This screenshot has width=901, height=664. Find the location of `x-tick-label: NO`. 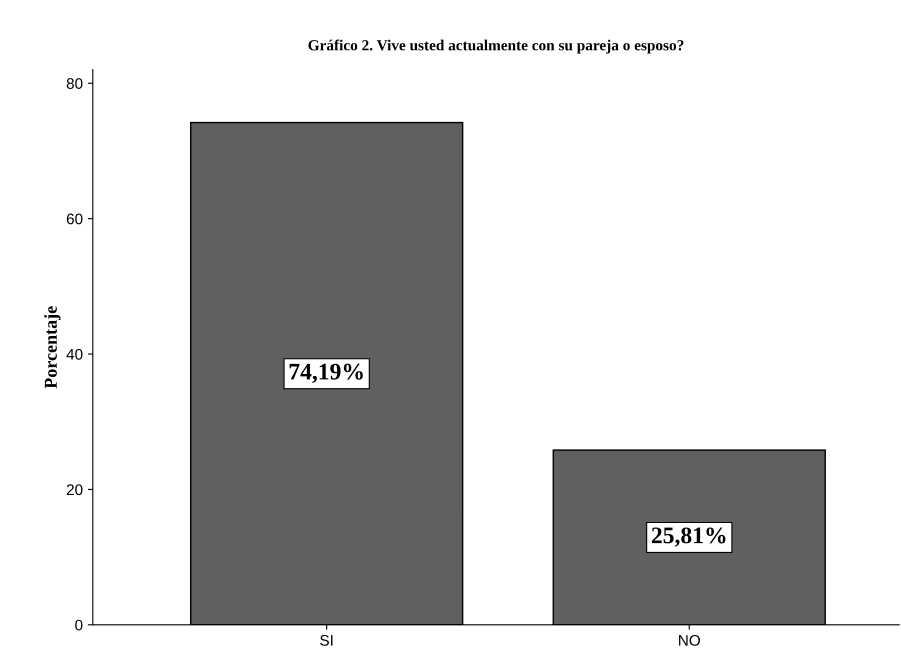

x-tick-label: NO is located at coordinates (689, 640).